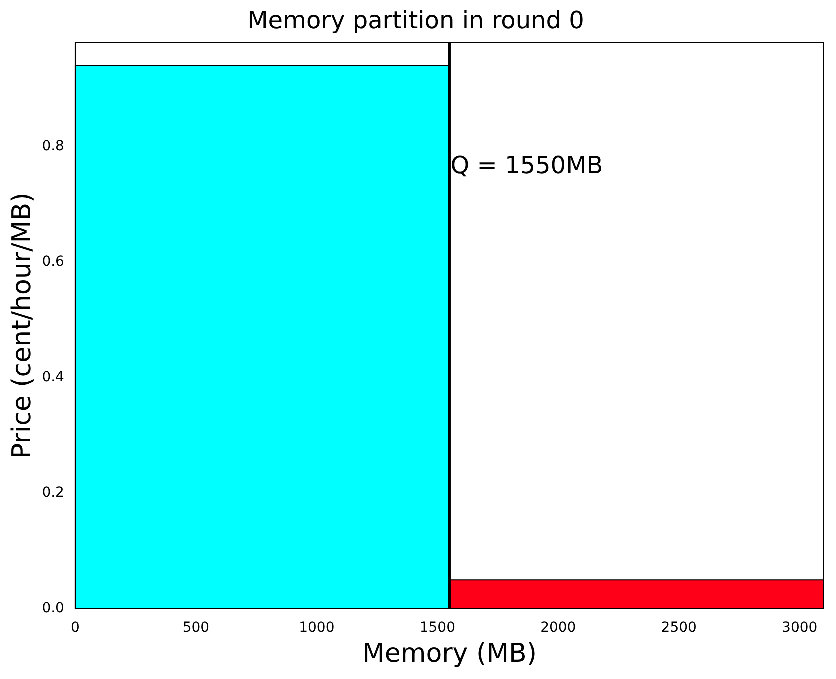 The image size is (836, 679). Describe the element at coordinates (75, 628) in the screenshot. I see `x-tick-label: 0` at that location.